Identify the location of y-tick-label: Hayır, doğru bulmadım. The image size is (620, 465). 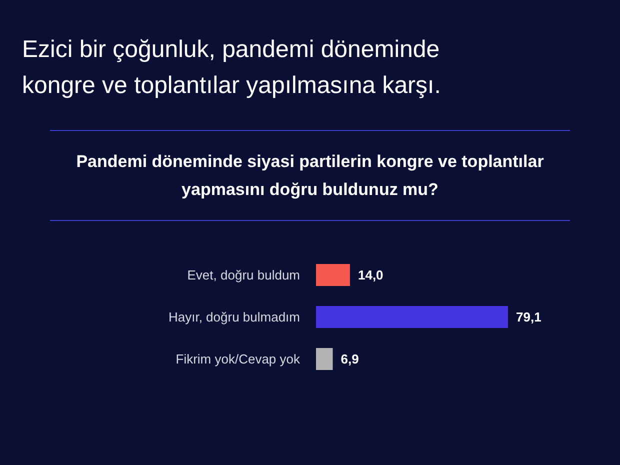
(234, 317).